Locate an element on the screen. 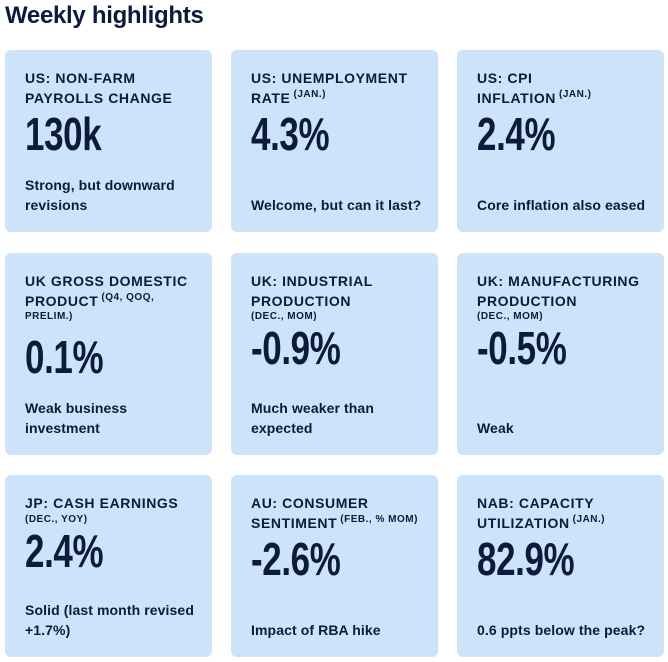  card-value-box: -0.5% is located at coordinates (562, 348).